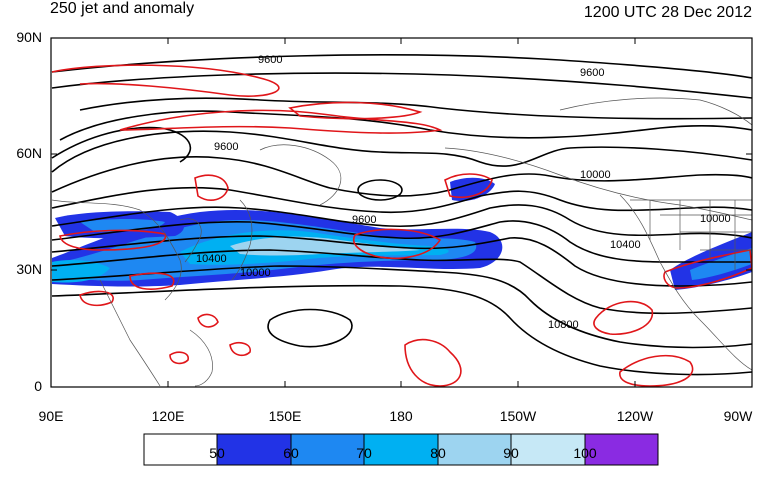  What do you see at coordinates (667, 12) in the screenshot?
I see `valid-time: 1200 UTC 28 Dec 2012` at bounding box center [667, 12].